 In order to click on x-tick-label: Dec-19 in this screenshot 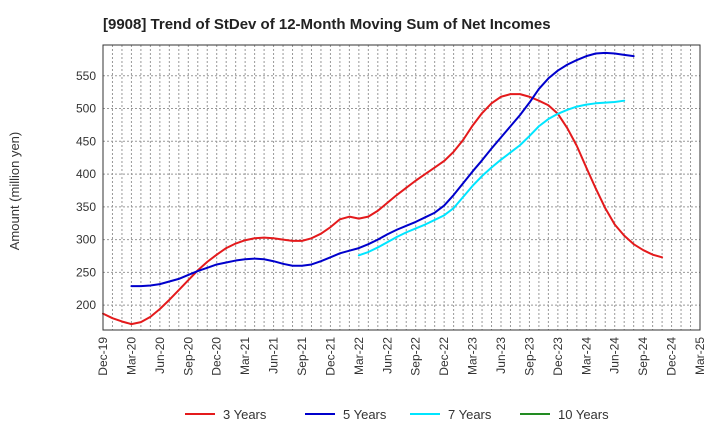, I will do `click(103, 356)`.